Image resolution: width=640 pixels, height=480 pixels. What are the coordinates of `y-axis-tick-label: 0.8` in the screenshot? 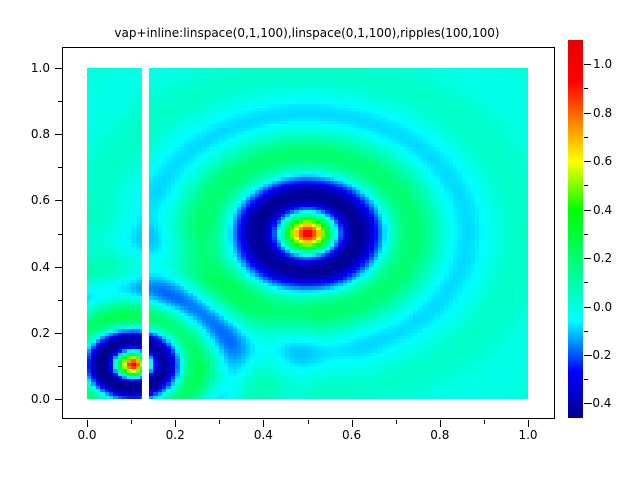 It's located at (40, 134).